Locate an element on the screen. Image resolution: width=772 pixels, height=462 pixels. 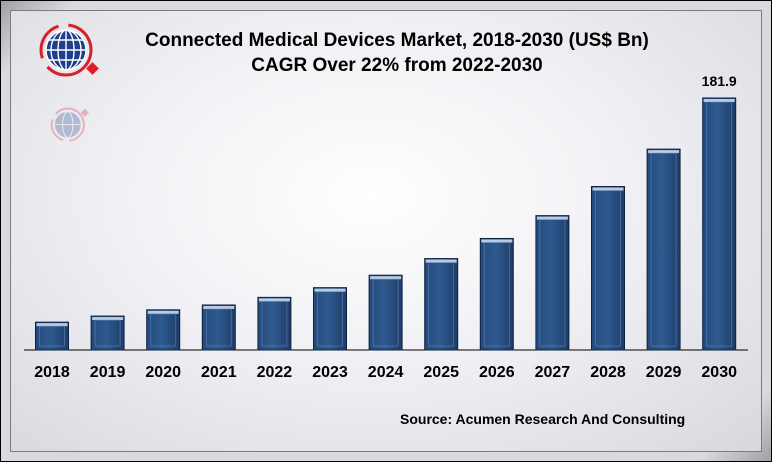
source-note: Source: Acumen Research And Consulting is located at coordinates (543, 419).